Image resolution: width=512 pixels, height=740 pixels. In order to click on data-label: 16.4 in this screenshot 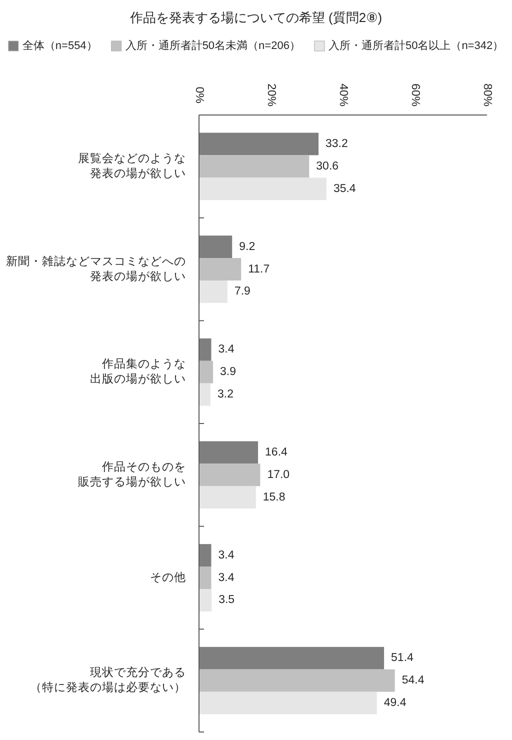, I will do `click(276, 452)`.